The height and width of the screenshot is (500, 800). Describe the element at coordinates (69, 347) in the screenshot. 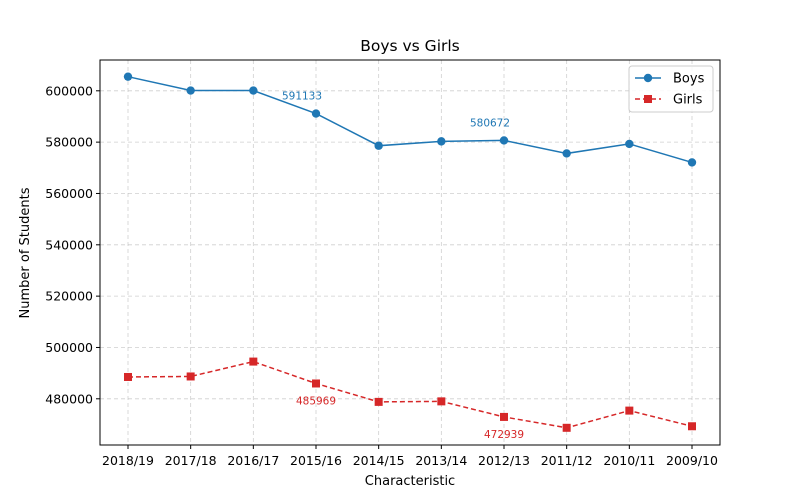

I see `y-tick-label: 500000` at that location.